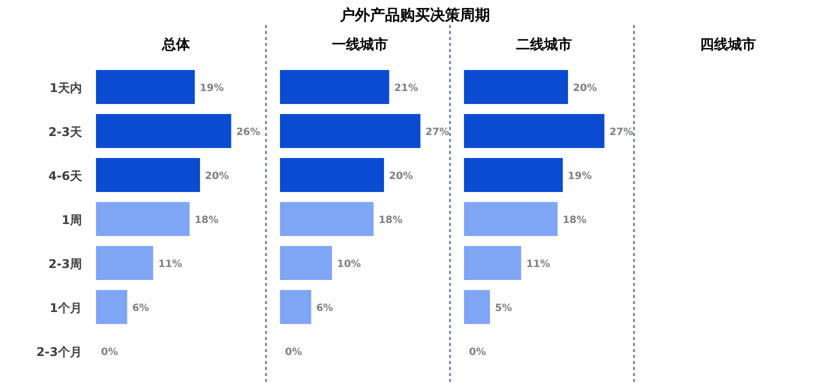 The height and width of the screenshot is (387, 831). I want to click on chart-title: 总体, so click(176, 45).